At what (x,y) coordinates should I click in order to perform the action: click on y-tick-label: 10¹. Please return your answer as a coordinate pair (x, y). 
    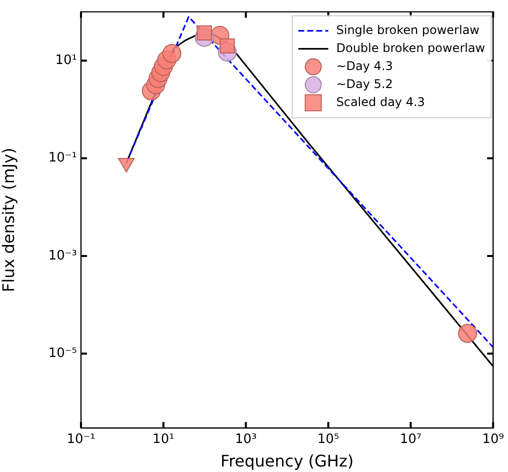
    Looking at the image, I should click on (66, 60).